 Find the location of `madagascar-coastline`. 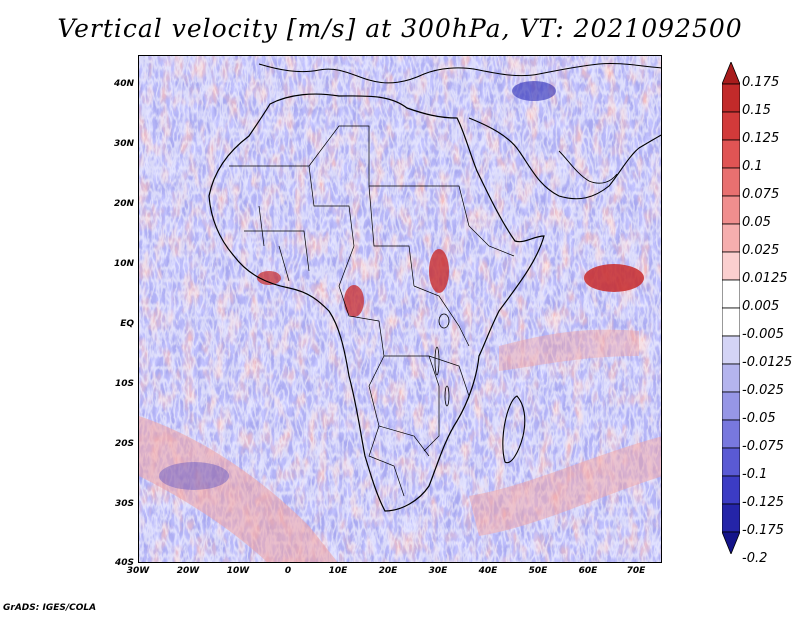

madagascar-coastline is located at coordinates (514, 429).